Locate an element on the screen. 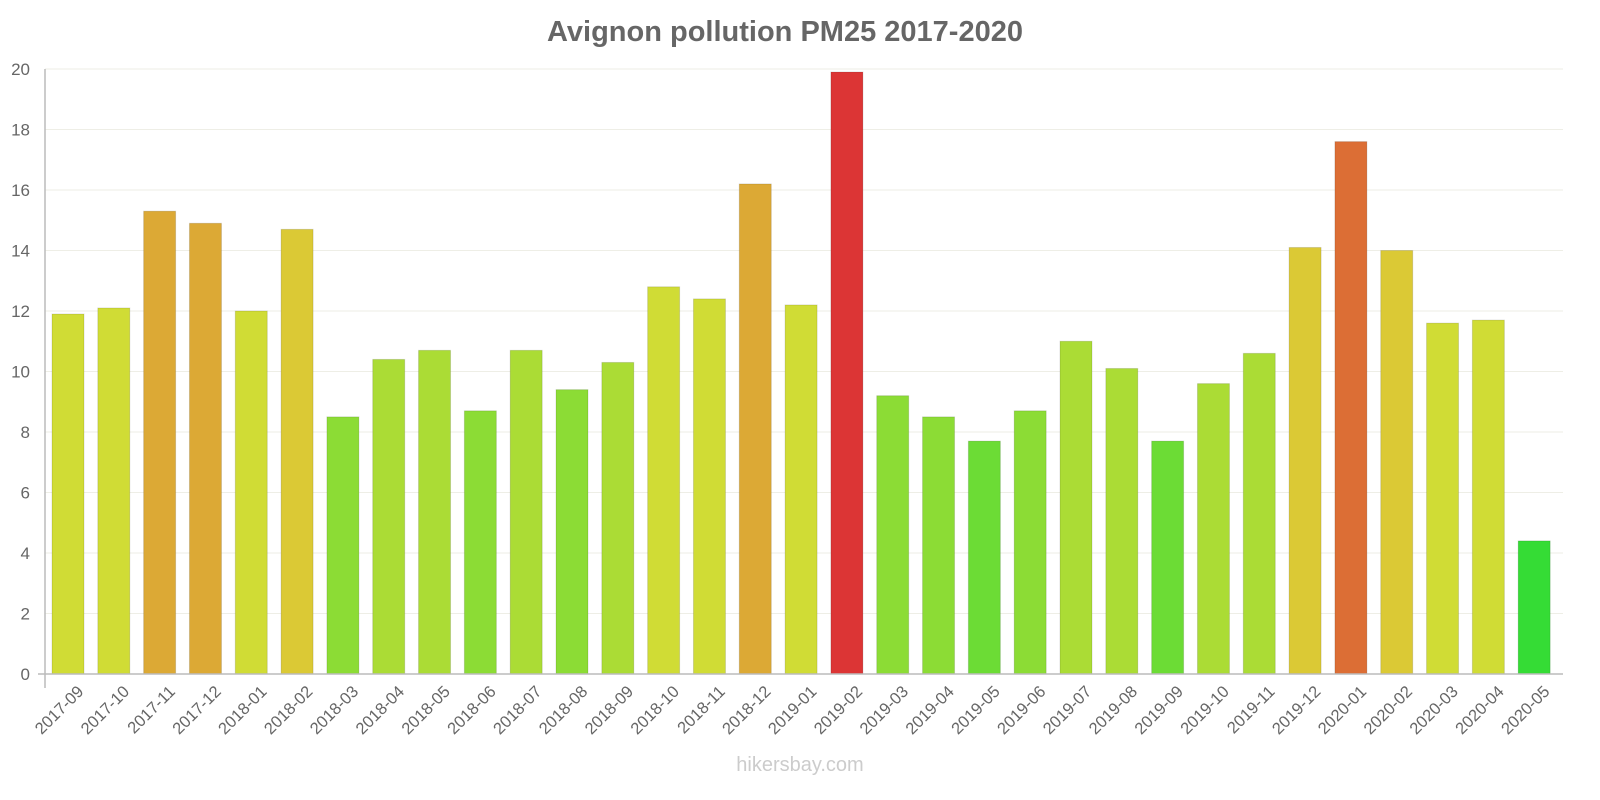 The width and height of the screenshot is (1600, 800). x-tick-label: 2017-11 is located at coordinates (151, 710).